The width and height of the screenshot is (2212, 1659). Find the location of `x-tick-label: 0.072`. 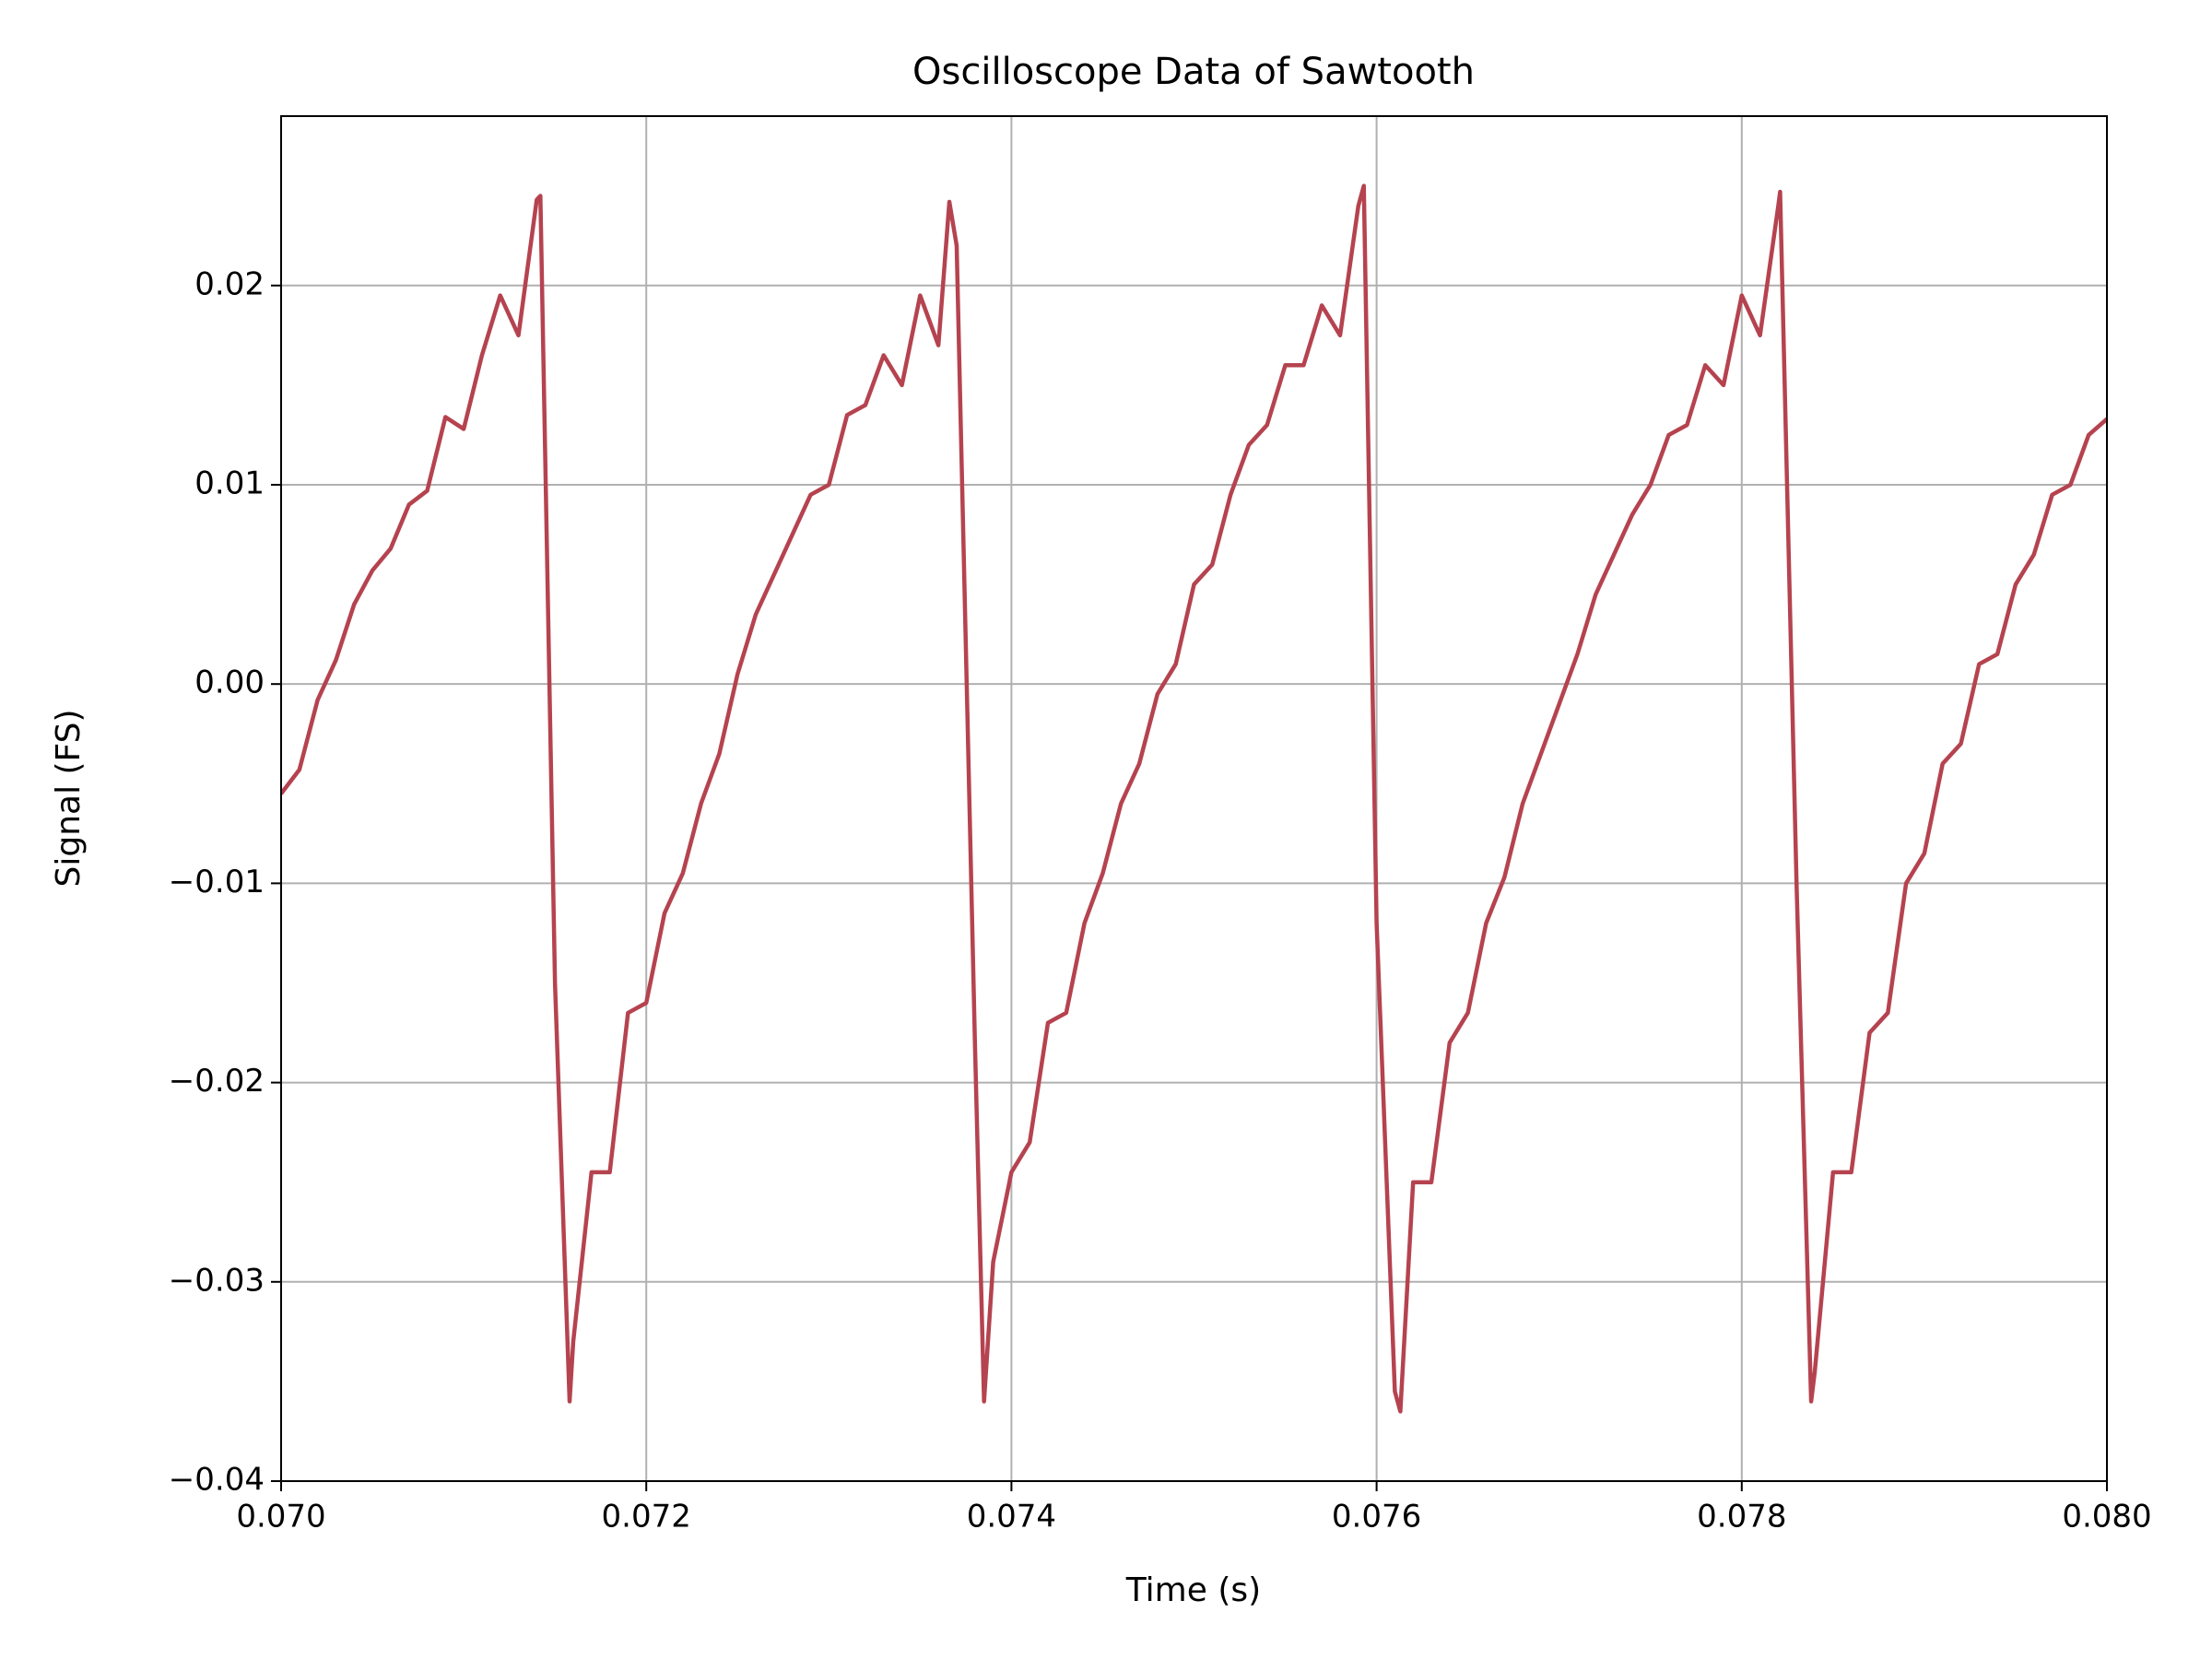

x-tick-label: 0.072 is located at coordinates (646, 1517).